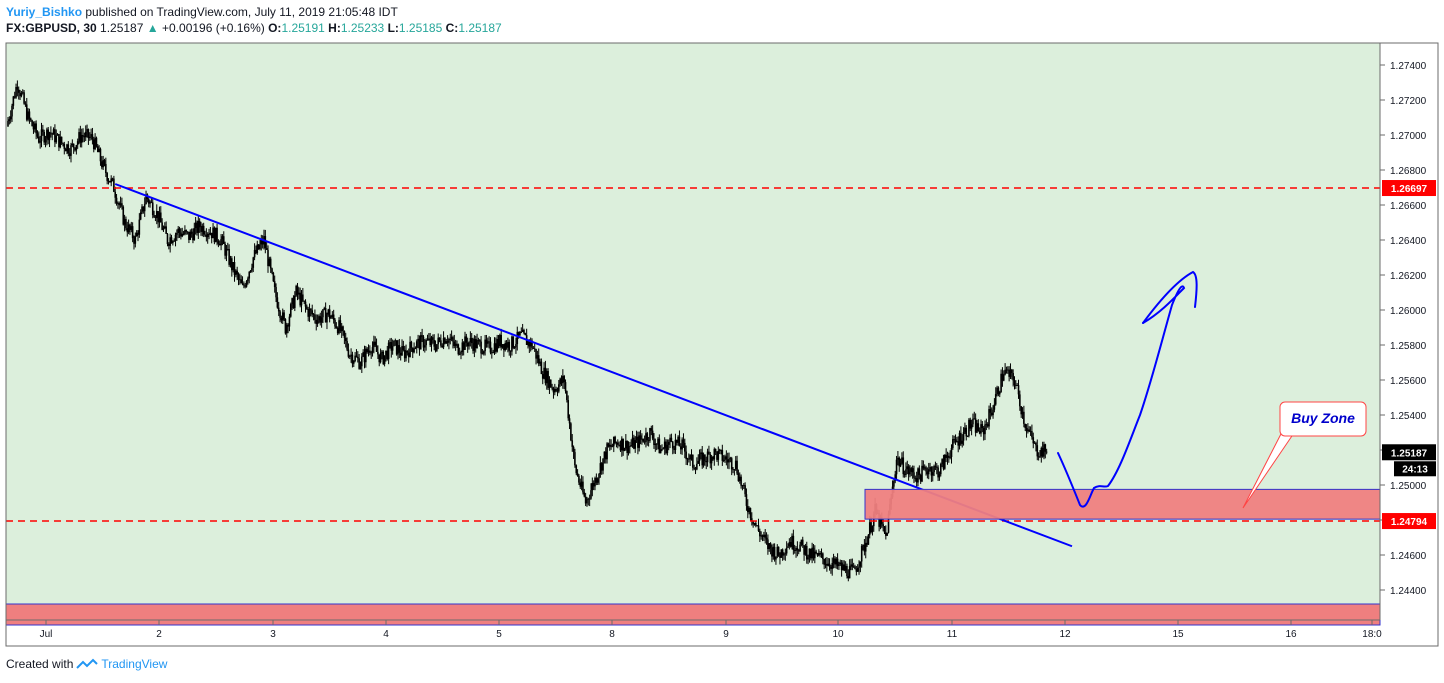 This screenshot has width=1444, height=683. Describe the element at coordinates (1122, 504) in the screenshot. I see `buy-zone-rect` at that location.